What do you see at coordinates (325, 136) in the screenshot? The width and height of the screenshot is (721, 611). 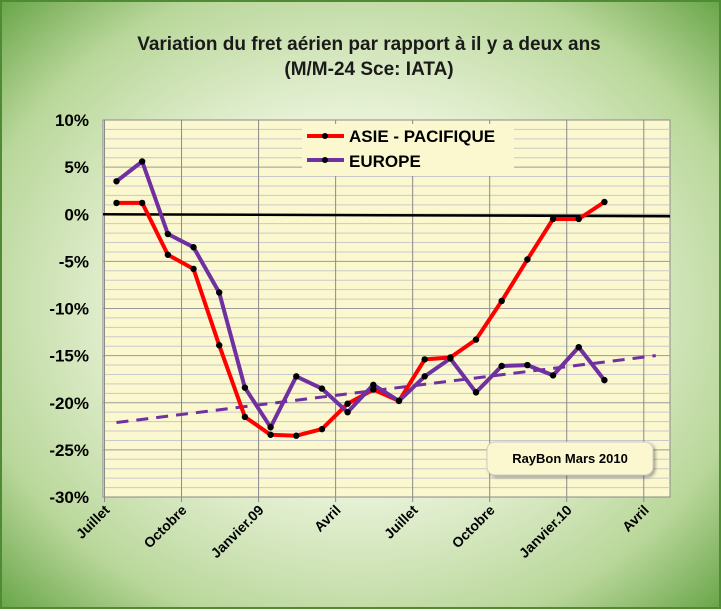 I see `legend-marker-asie` at bounding box center [325, 136].